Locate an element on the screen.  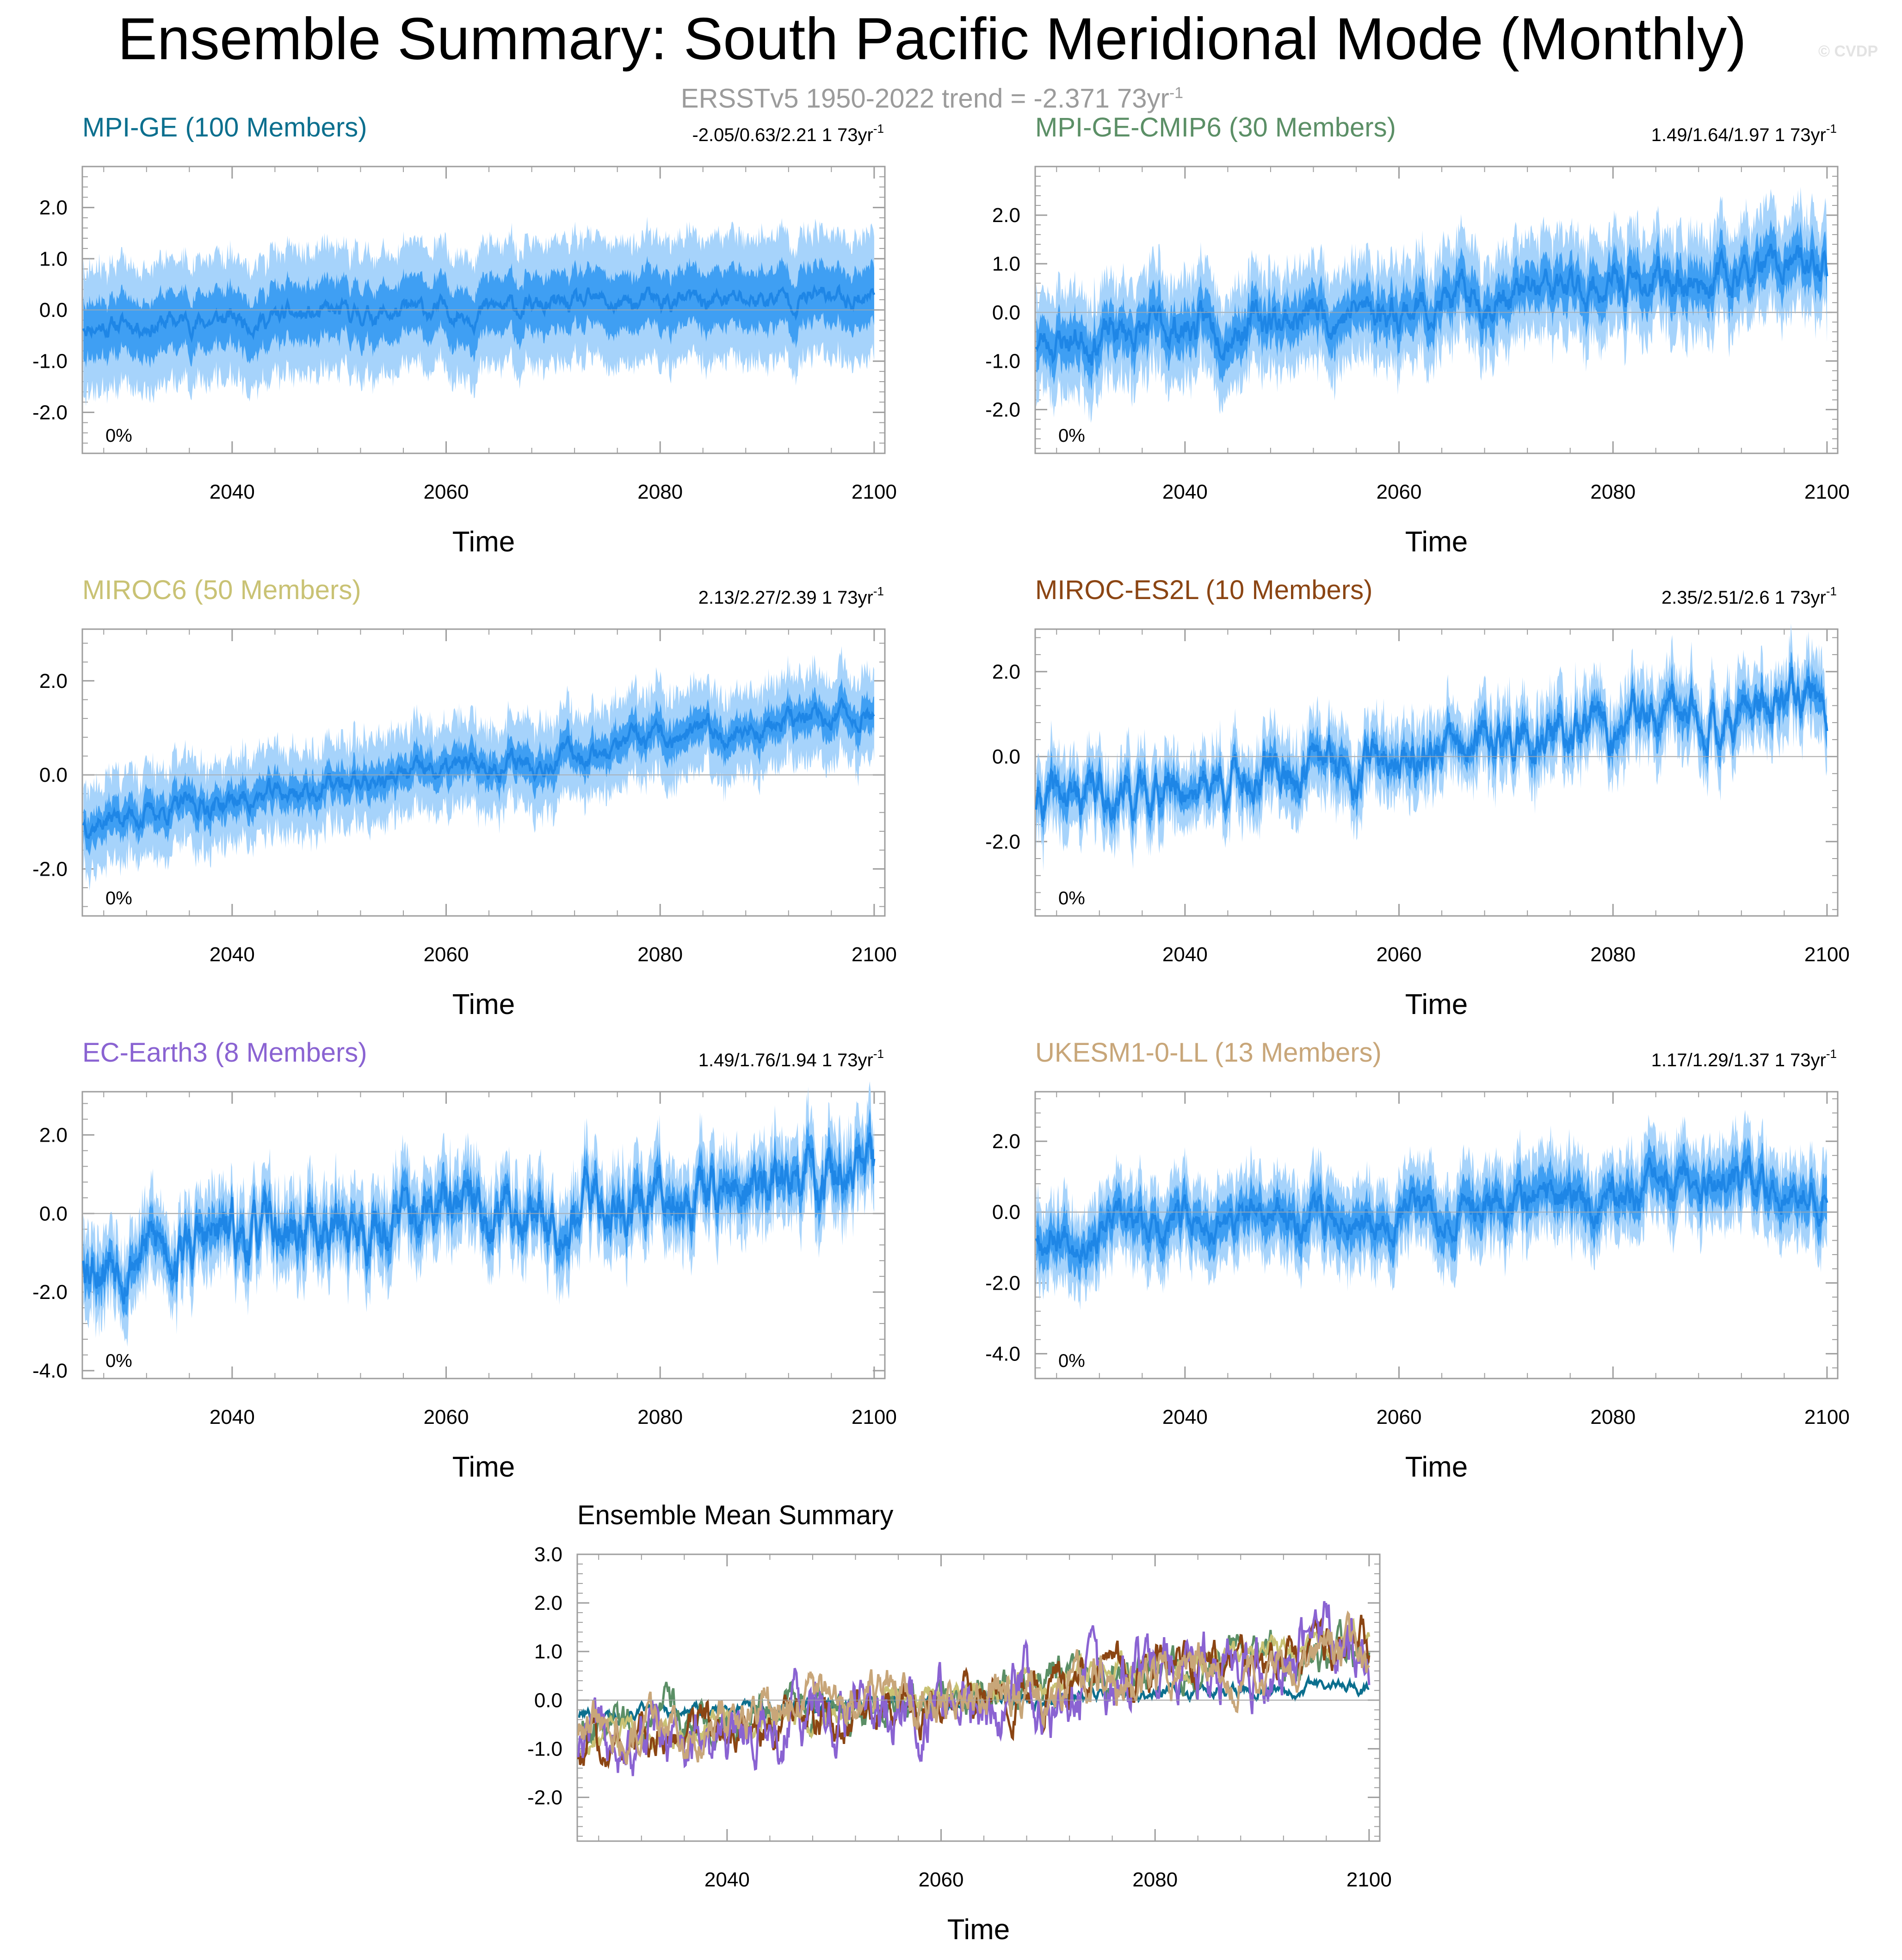
ensemble-mean-title: Ensemble Mean Summary is located at coordinates (735, 1515).